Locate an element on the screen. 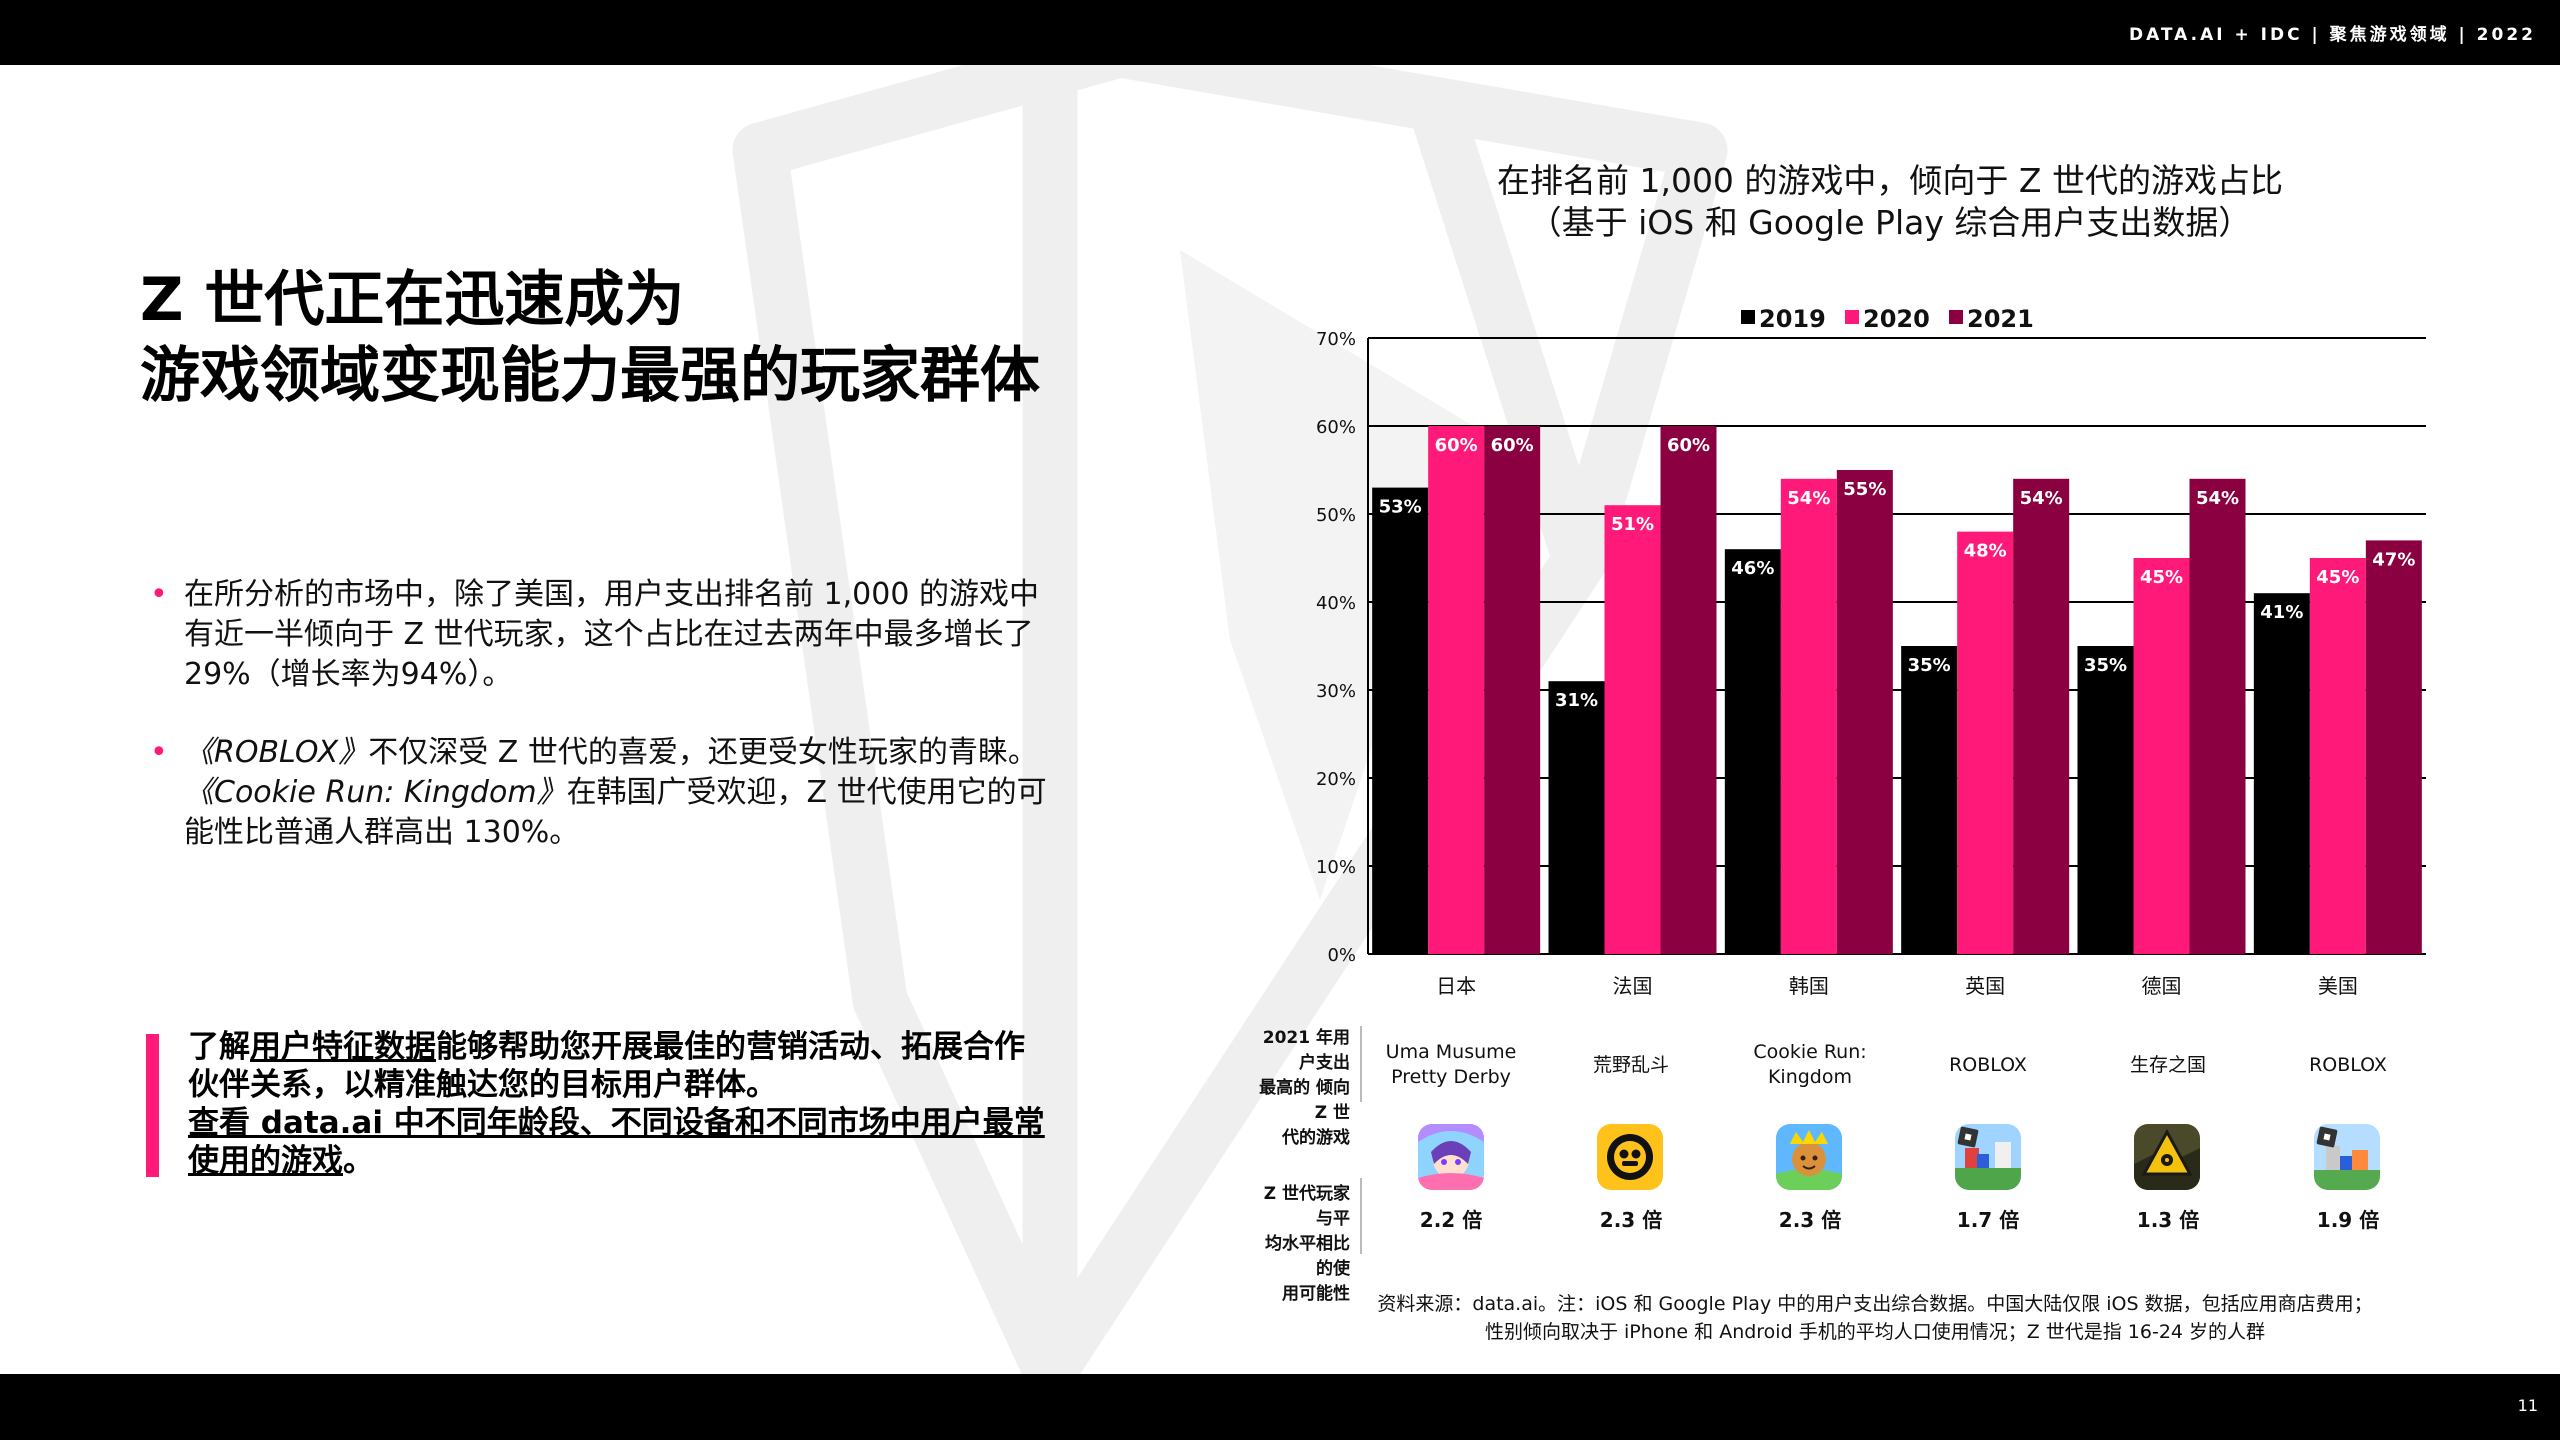 The image size is (2560, 1440). page-title-line-1: Z 世代正在迅速成为 is located at coordinates (412, 300).